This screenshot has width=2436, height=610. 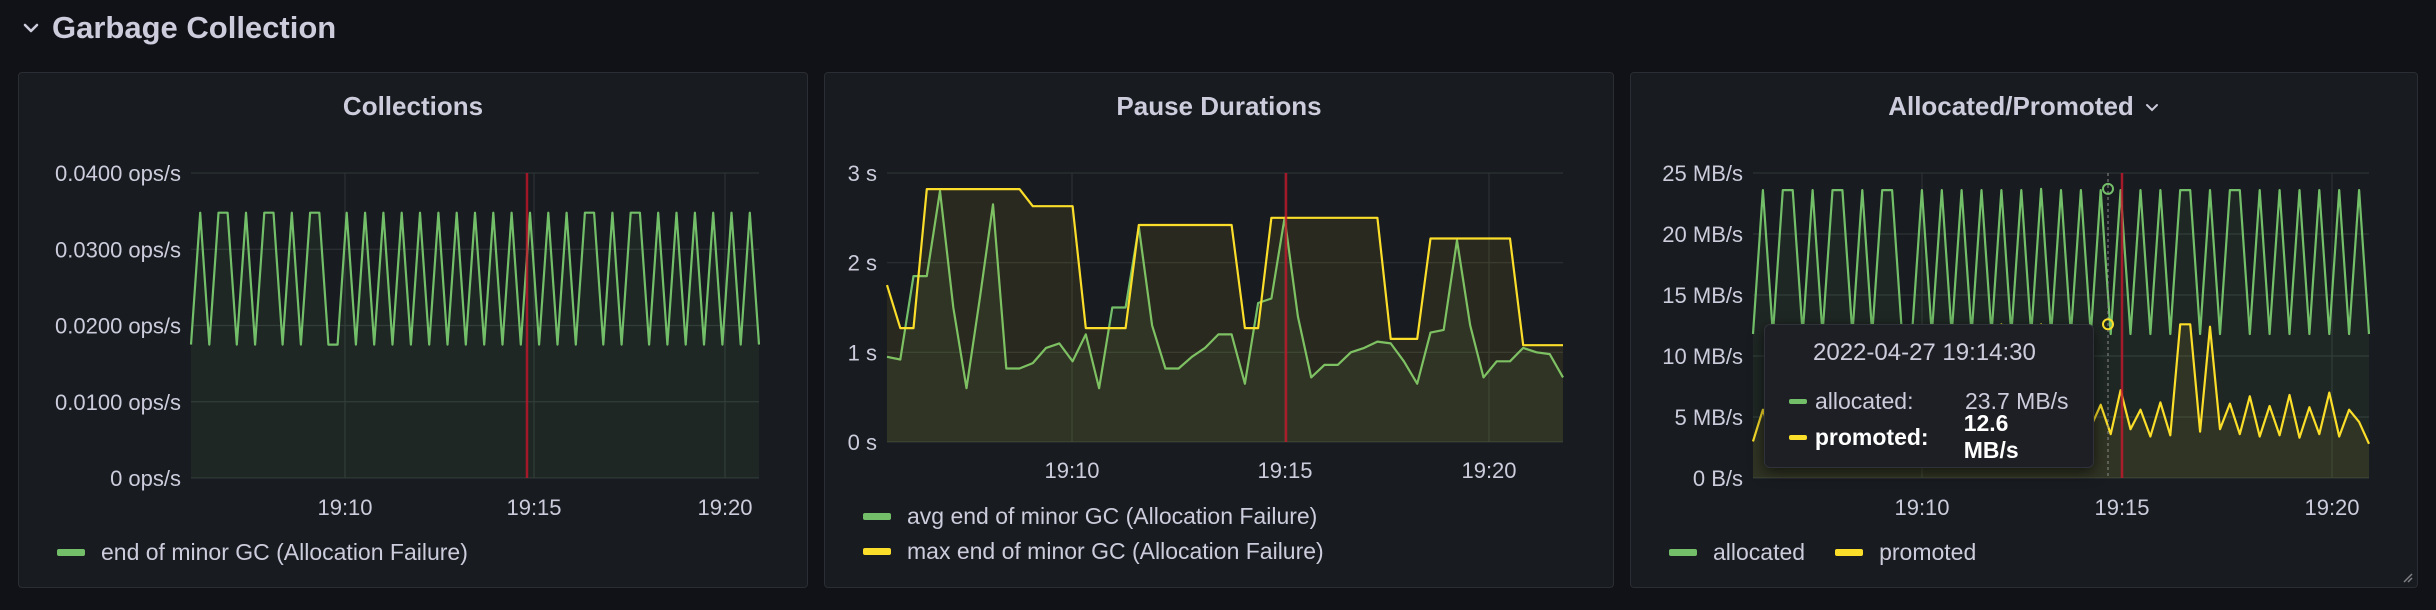 What do you see at coordinates (862, 263) in the screenshot?
I see `y-tick-label: 2 s` at bounding box center [862, 263].